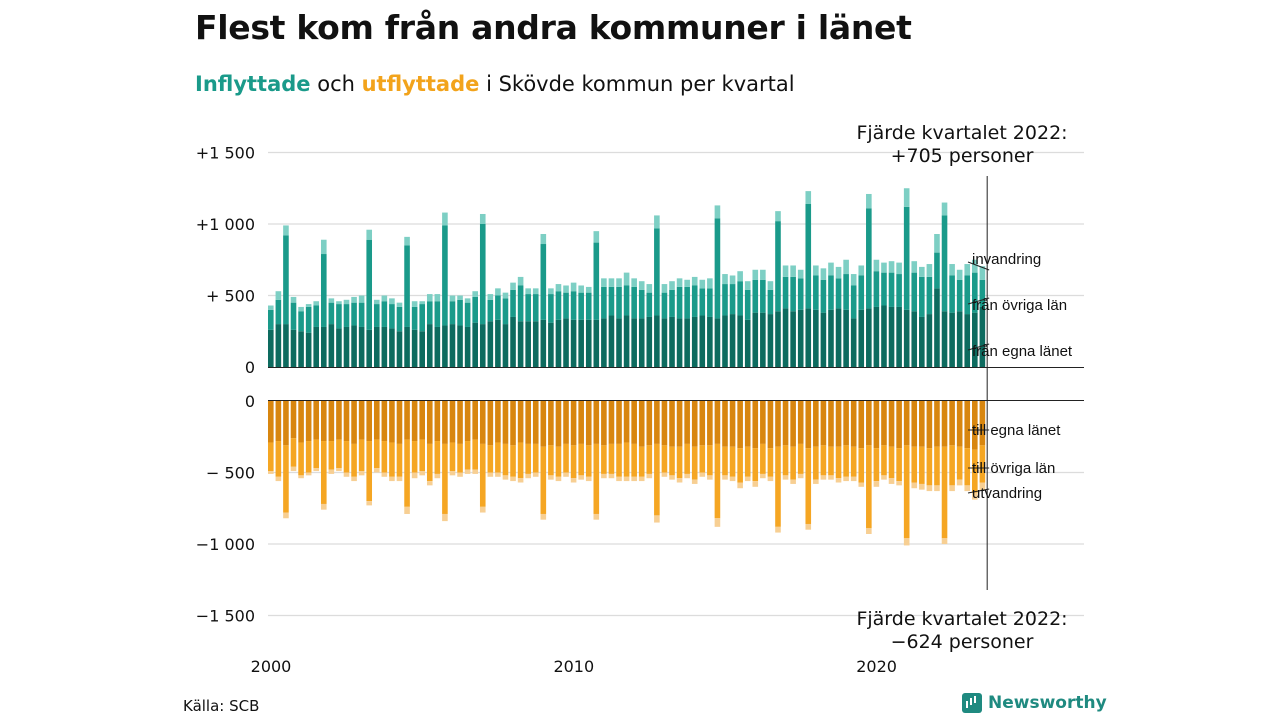  What do you see at coordinates (1007, 493) in the screenshot?
I see `series-label-outflow: utvandring` at bounding box center [1007, 493].